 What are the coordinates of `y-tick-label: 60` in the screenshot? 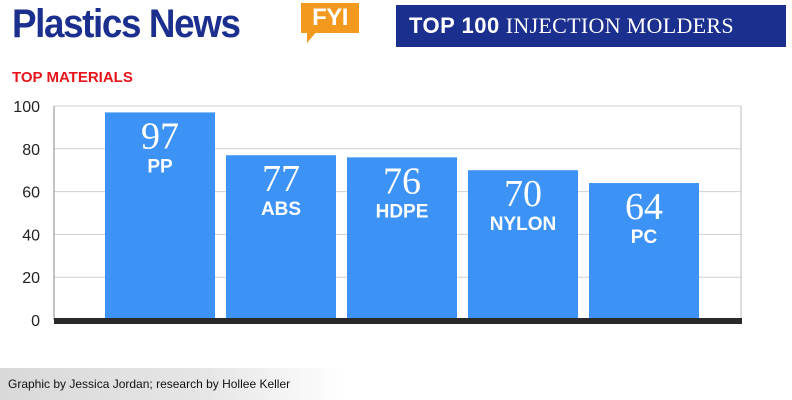 It's located at (31, 193).